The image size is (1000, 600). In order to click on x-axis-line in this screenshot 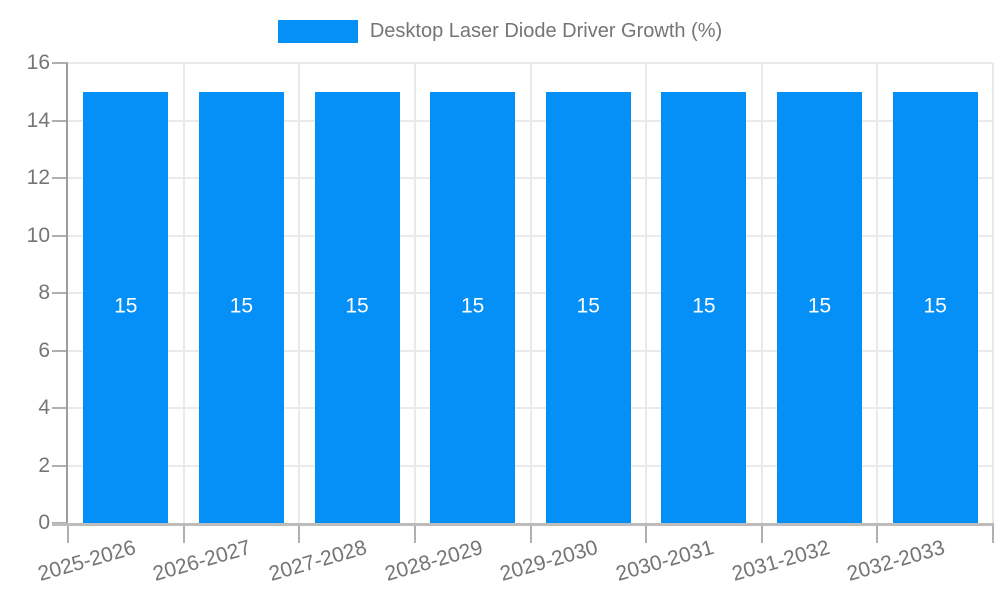, I will do `click(522, 524)`.